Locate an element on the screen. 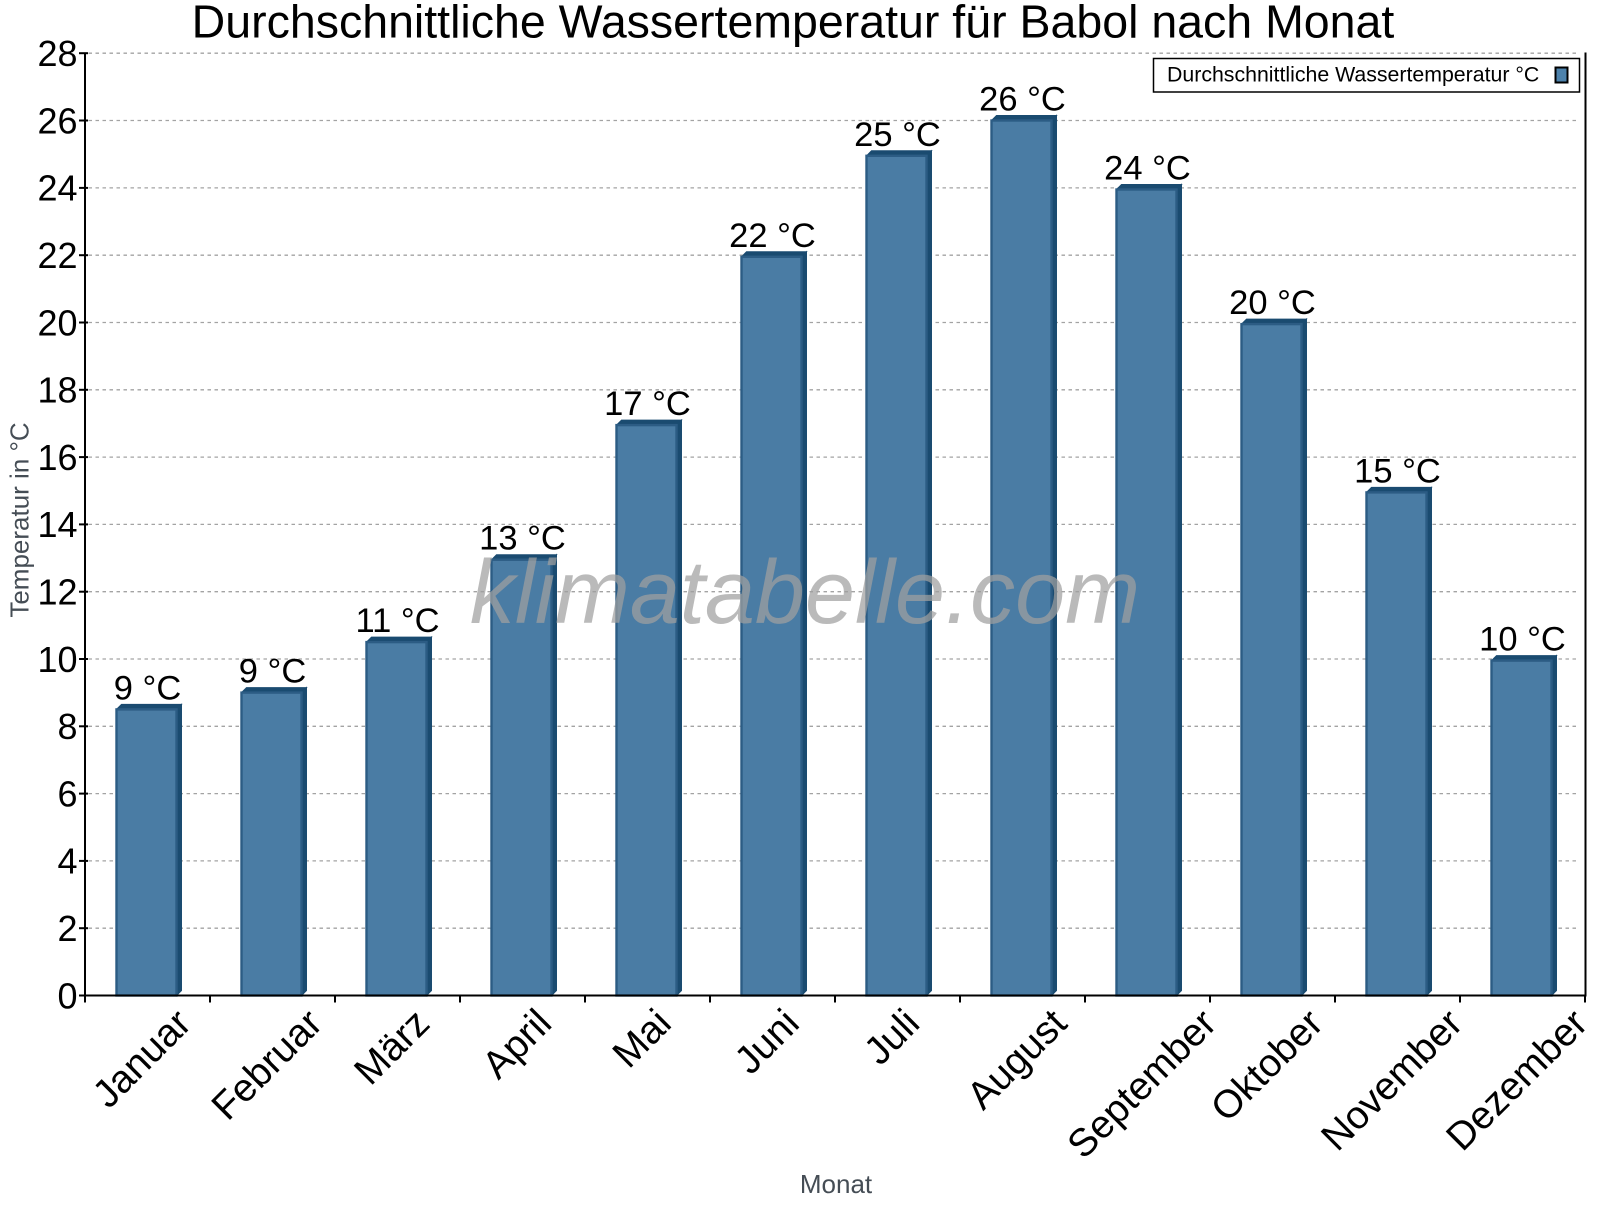  svg-text: 26 °C is located at coordinates (1022, 100).